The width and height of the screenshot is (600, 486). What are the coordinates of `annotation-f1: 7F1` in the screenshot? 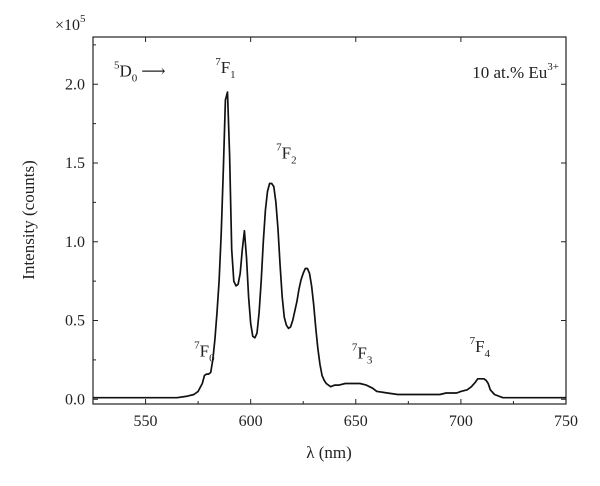 It's located at (225, 68).